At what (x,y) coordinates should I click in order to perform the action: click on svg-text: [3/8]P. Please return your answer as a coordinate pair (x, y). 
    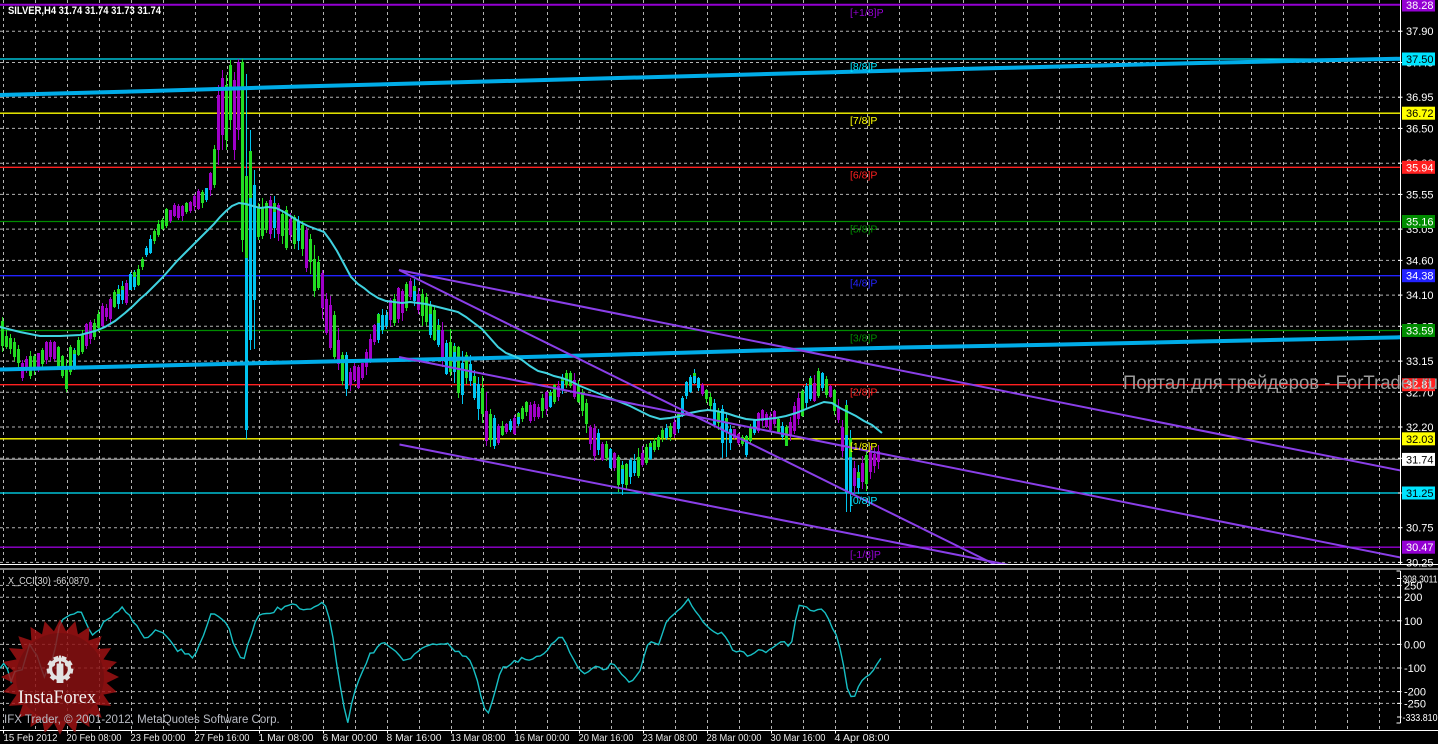
    Looking at the image, I should click on (863, 339).